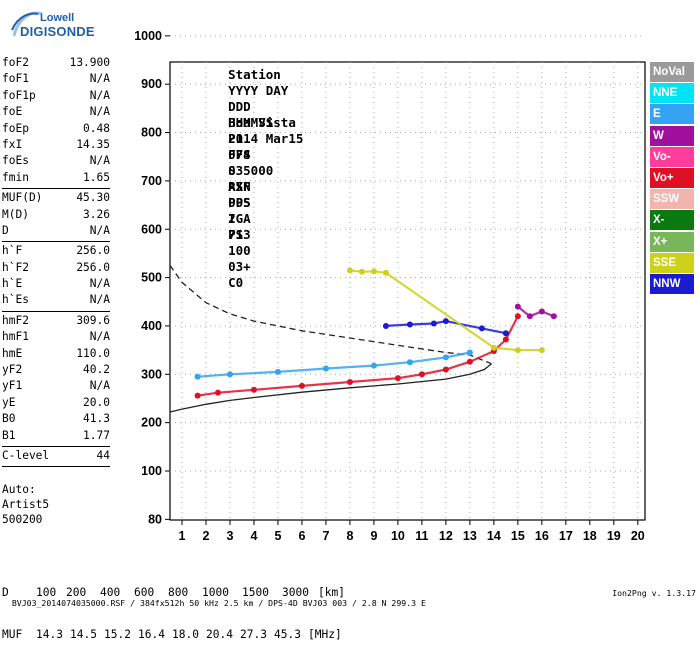 The height and width of the screenshot is (656, 700). I want to click on param-value: 256.0, so click(93, 251).